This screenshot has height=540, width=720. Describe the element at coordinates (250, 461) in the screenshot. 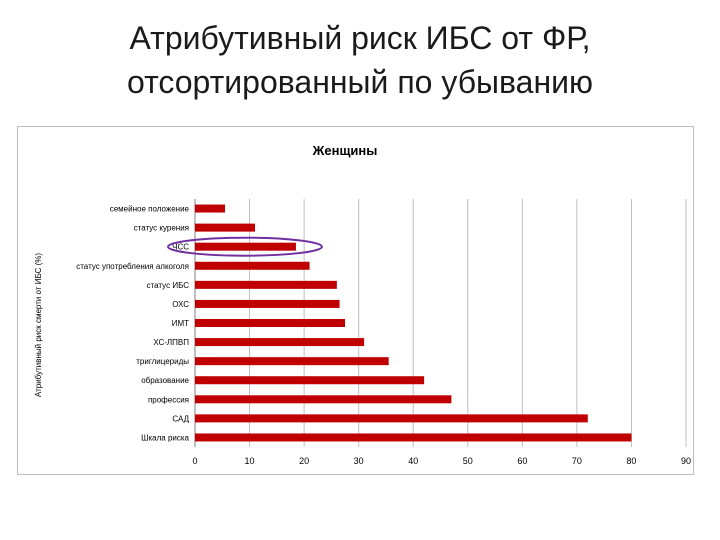

I see `x-tick-label: 10` at that location.